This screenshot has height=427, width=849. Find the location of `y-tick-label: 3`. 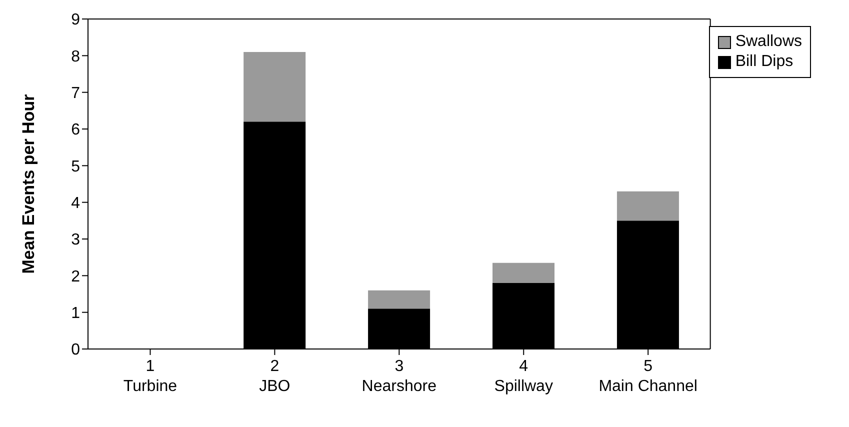

y-tick-label: 3 is located at coordinates (75, 240).